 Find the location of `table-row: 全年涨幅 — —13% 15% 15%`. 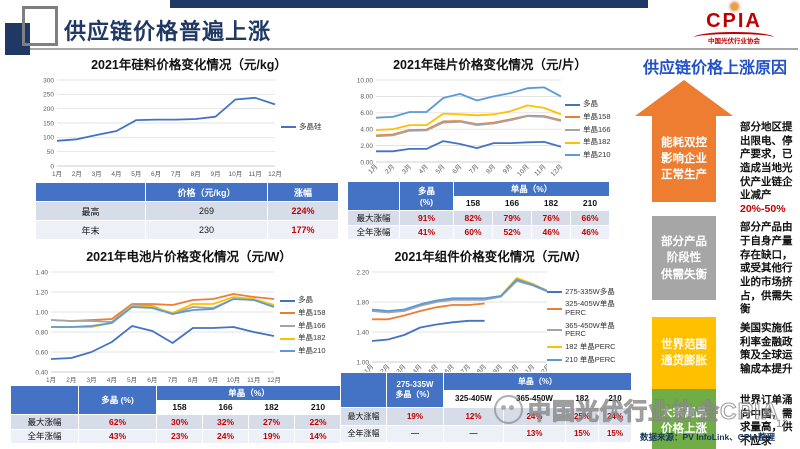

table-row: 全年涨幅 — —13% 15% 15% is located at coordinates (486, 433).